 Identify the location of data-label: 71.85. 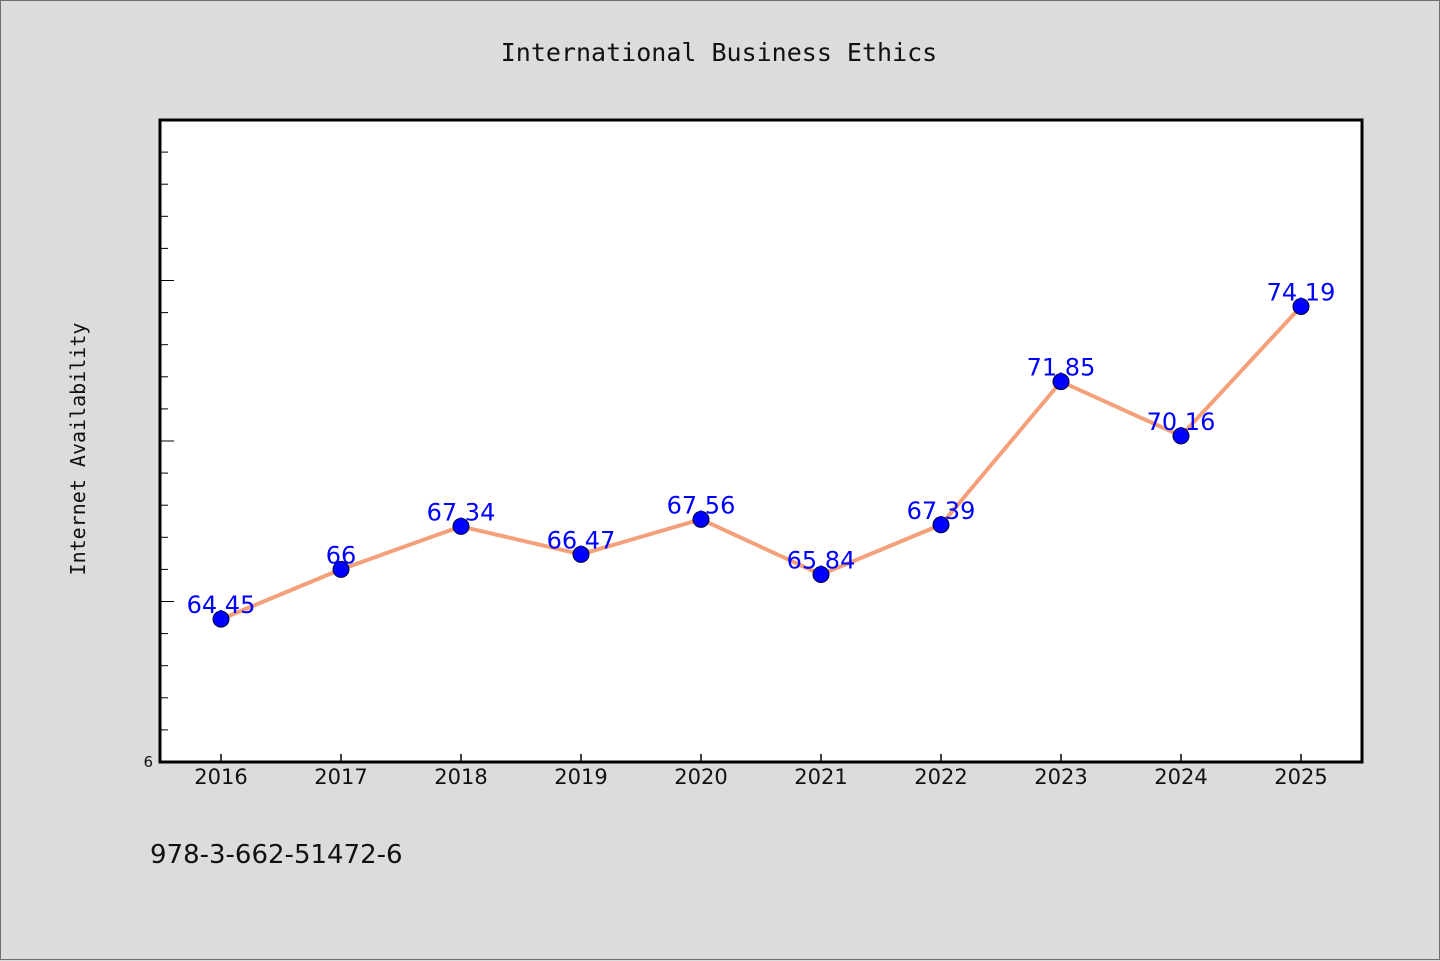
(1061, 368).